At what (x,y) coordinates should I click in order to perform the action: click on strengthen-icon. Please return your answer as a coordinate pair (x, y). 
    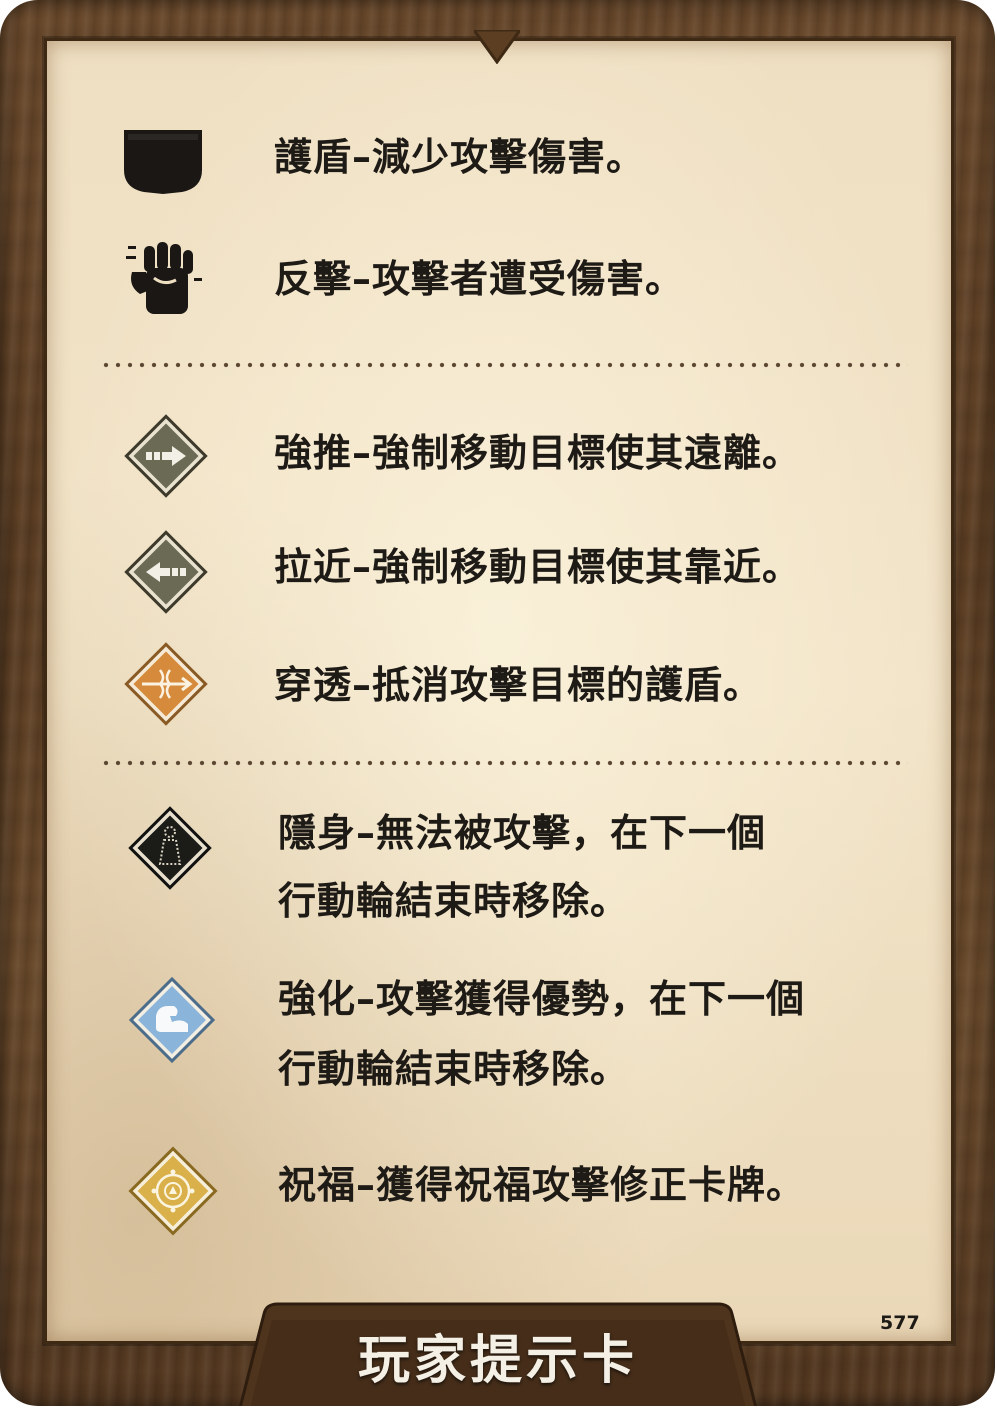
    Looking at the image, I should click on (172, 1020).